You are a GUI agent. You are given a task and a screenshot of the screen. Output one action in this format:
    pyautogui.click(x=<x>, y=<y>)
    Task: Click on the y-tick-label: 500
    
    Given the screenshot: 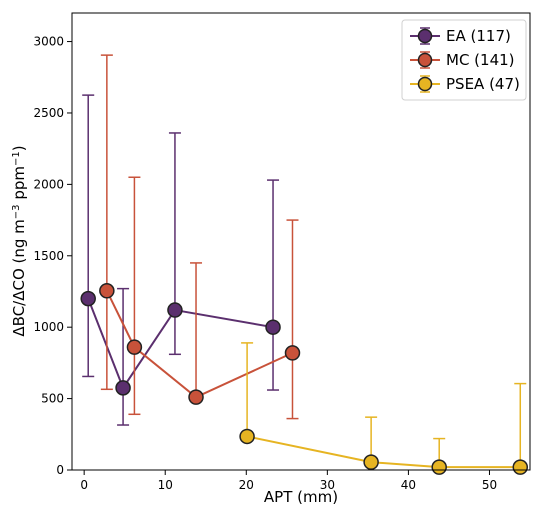 What is the action you would take?
    pyautogui.click(x=52, y=399)
    